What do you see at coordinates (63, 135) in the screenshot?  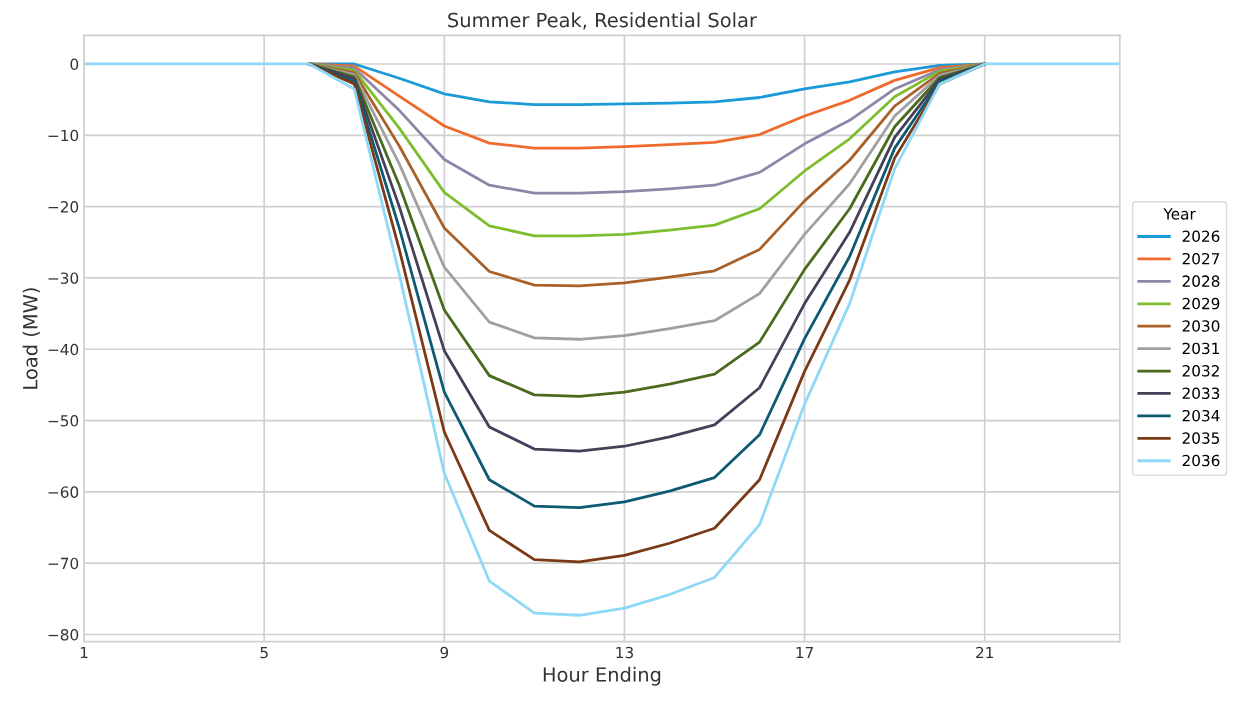 I see `y-tick-label: −10` at bounding box center [63, 135].